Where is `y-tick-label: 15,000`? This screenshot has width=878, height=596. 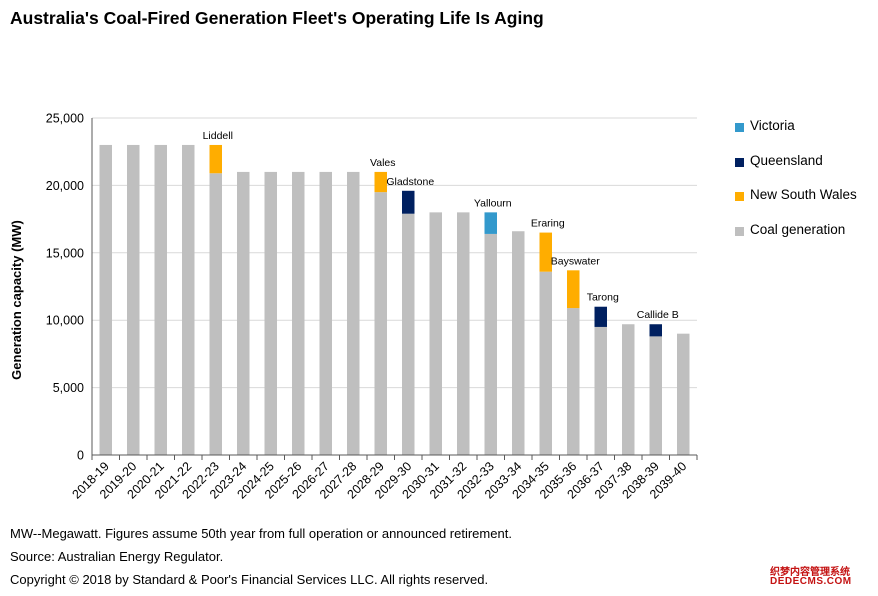 y-tick-label: 15,000 is located at coordinates (65, 253).